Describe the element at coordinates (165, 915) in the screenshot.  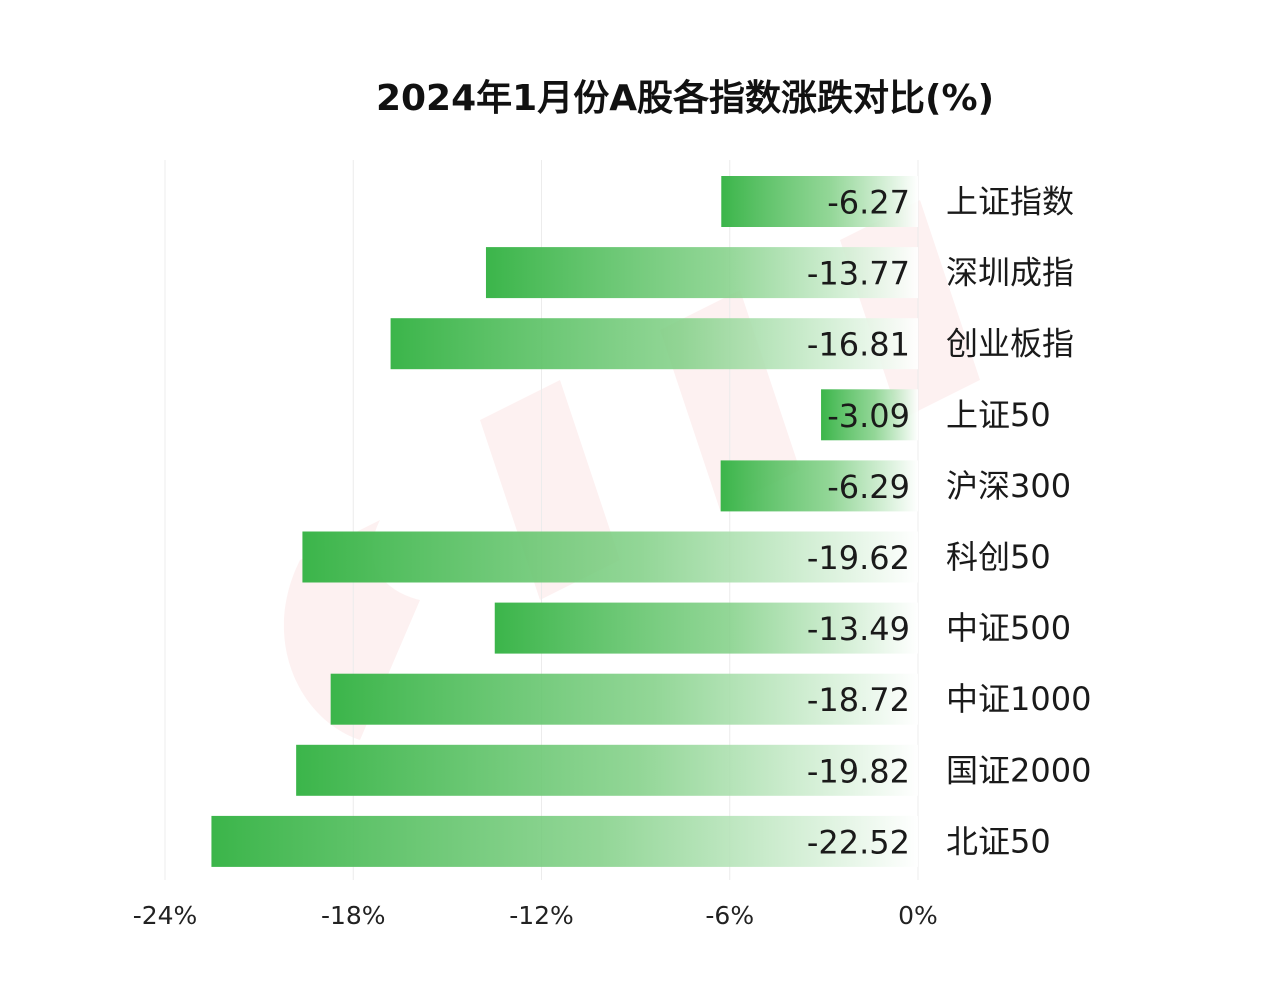
I see `x-tick-label: -24%` at that location.